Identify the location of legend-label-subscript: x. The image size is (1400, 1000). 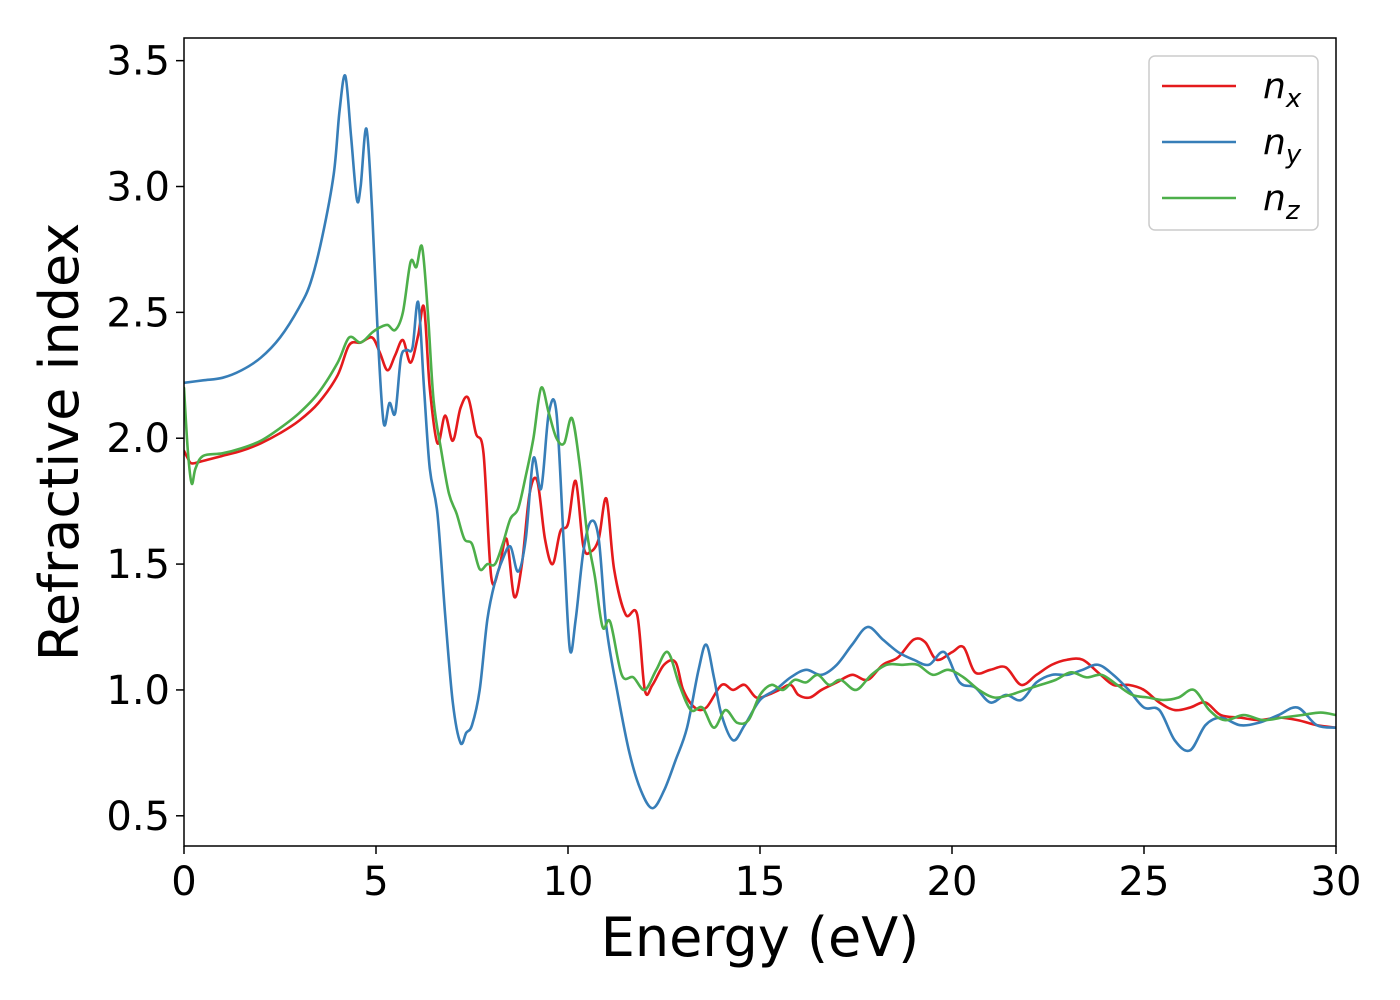
(1293, 99).